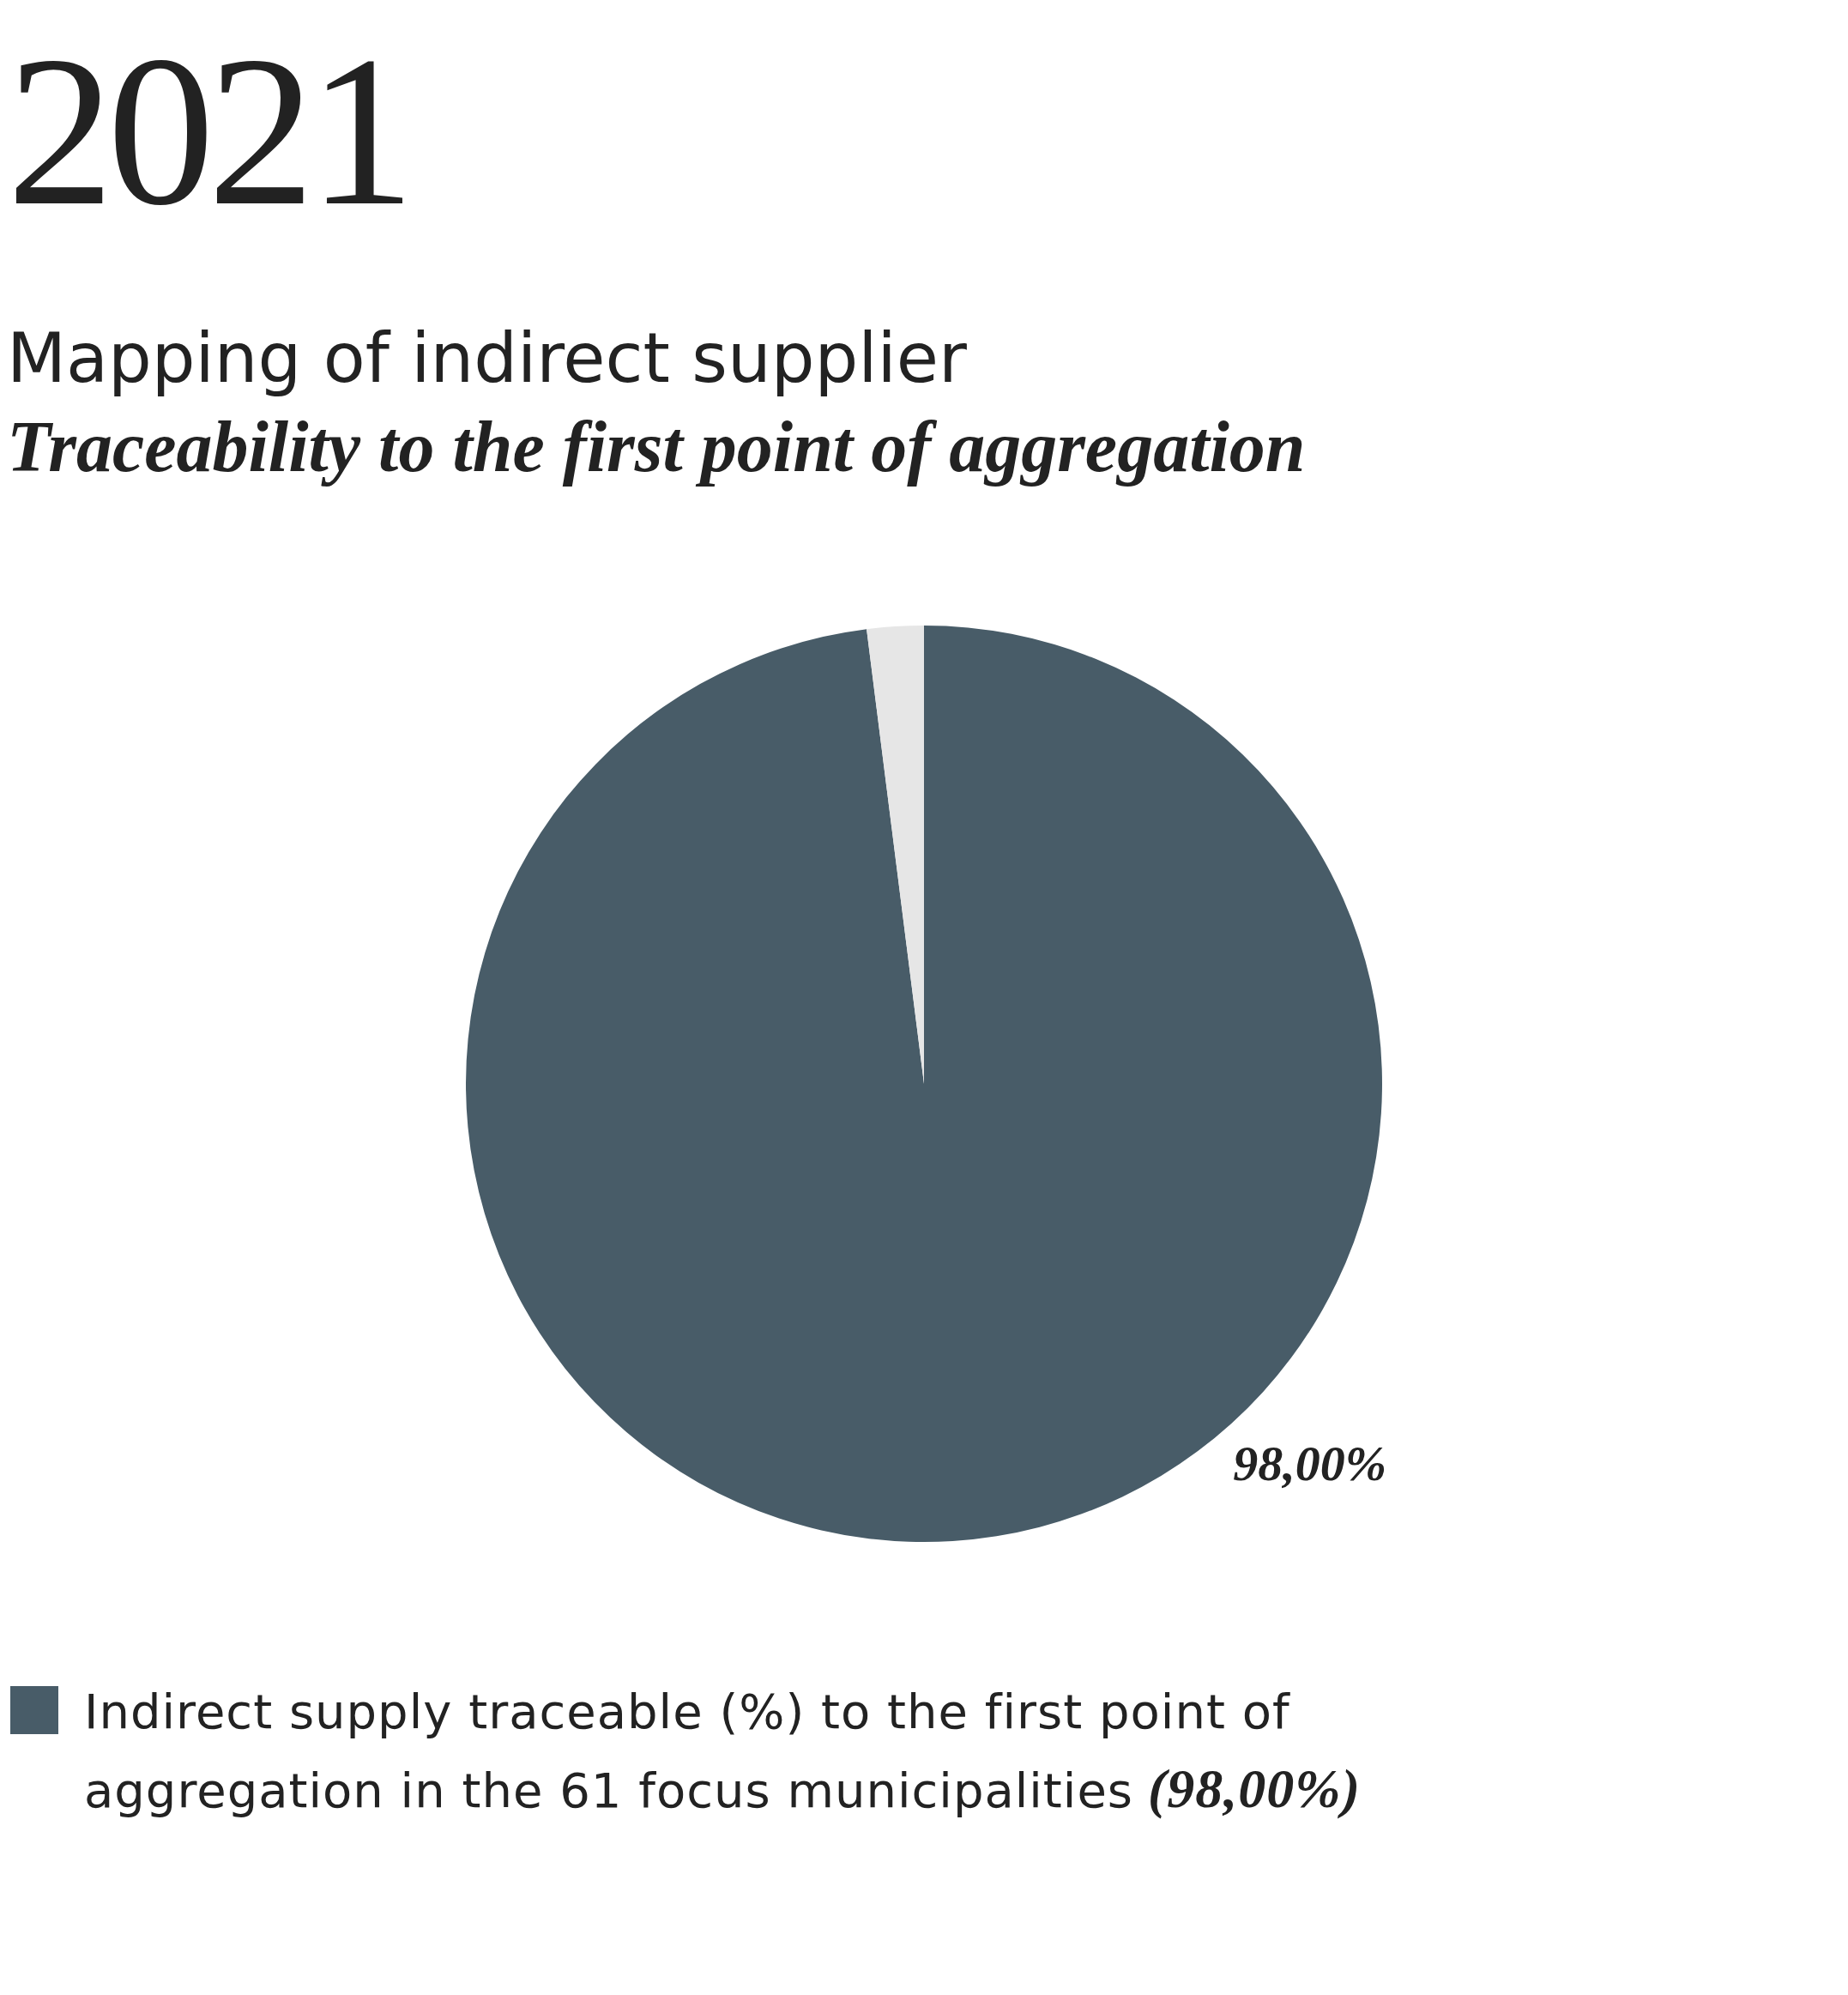 This screenshot has height=1995, width=1848. I want to click on data-label: 98,00%, so click(1310, 1463).